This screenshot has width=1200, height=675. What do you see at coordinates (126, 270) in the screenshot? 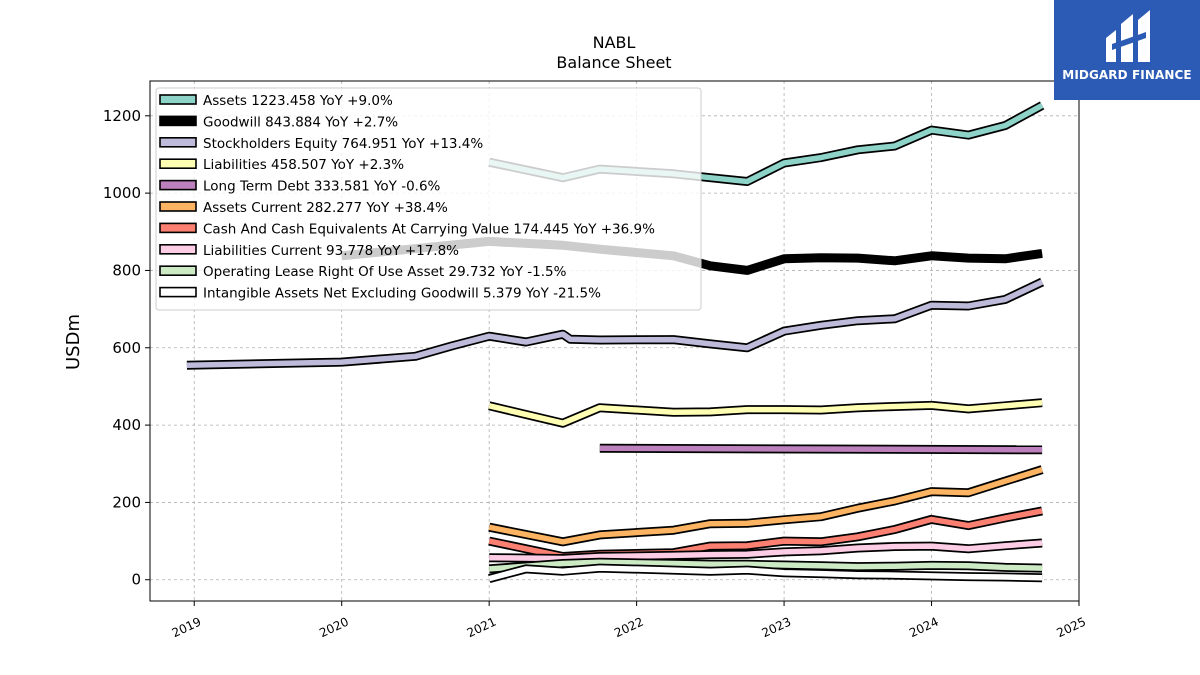
I see `y-tick-label: 800` at bounding box center [126, 270].